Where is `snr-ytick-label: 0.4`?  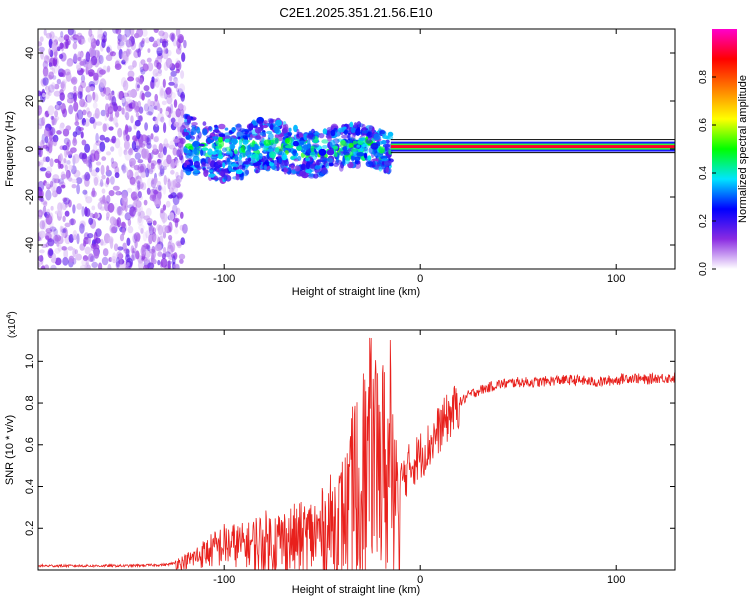
snr-ytick-label: 0.4 is located at coordinates (30, 486).